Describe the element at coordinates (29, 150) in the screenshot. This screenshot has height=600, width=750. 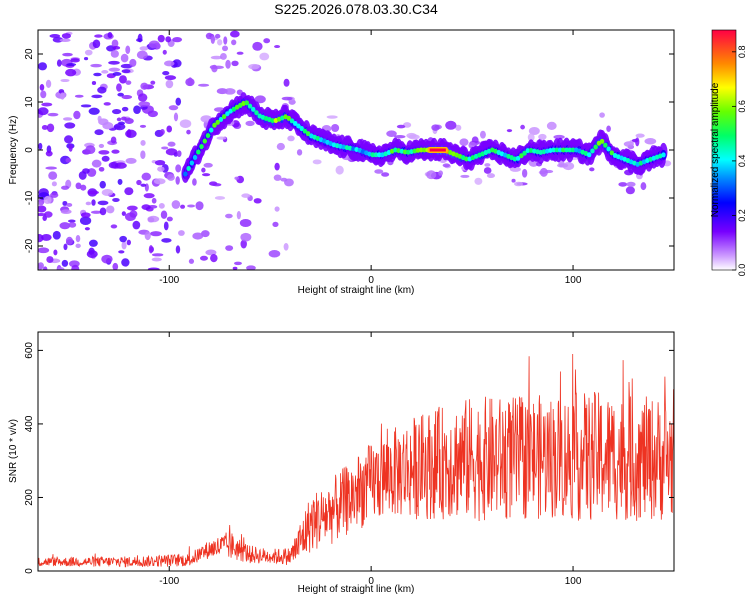
I see `spectrogram-y-tick-label: 0` at that location.